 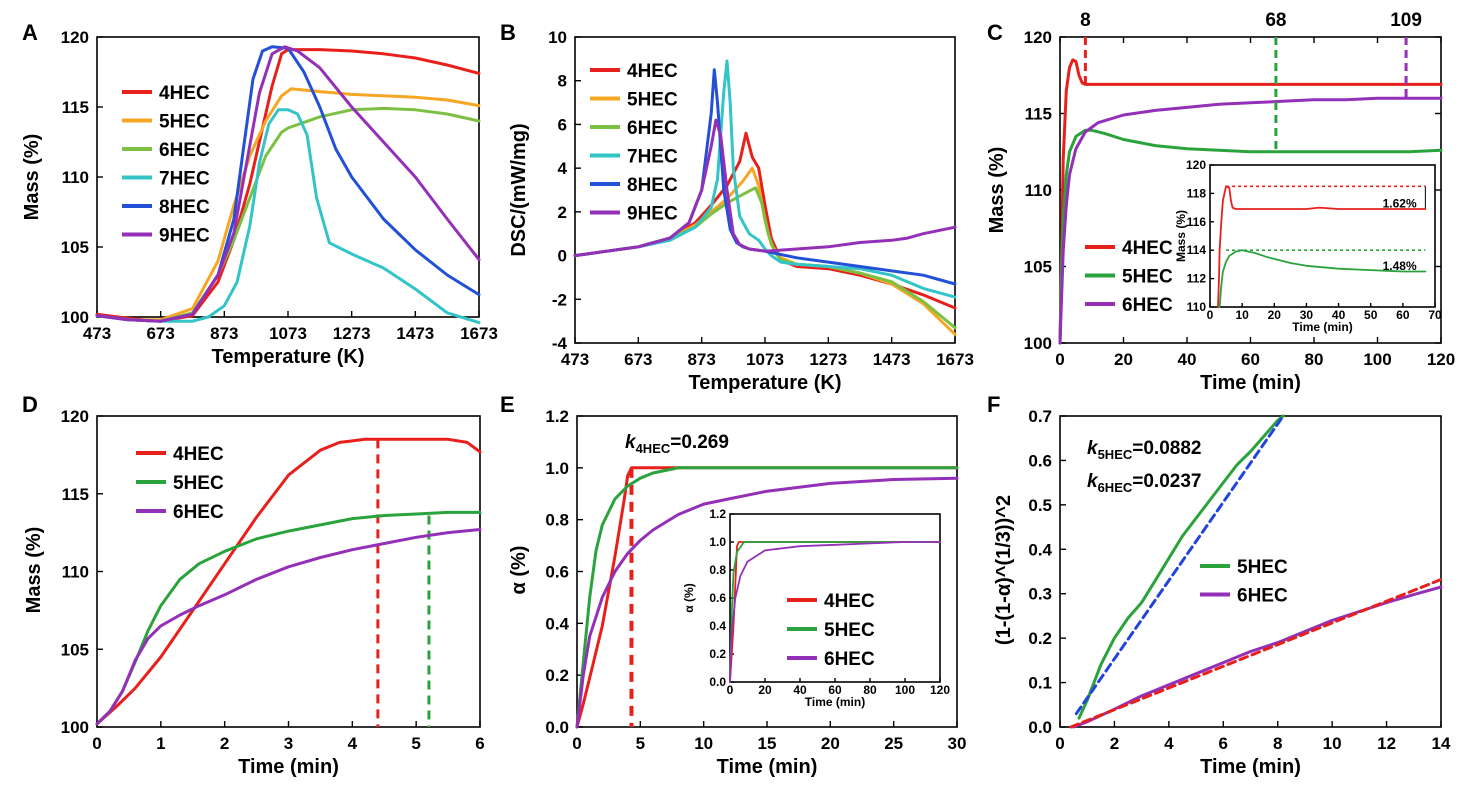 I want to click on panel-c-inset-xtick-label: 50, so click(x=1371, y=315).